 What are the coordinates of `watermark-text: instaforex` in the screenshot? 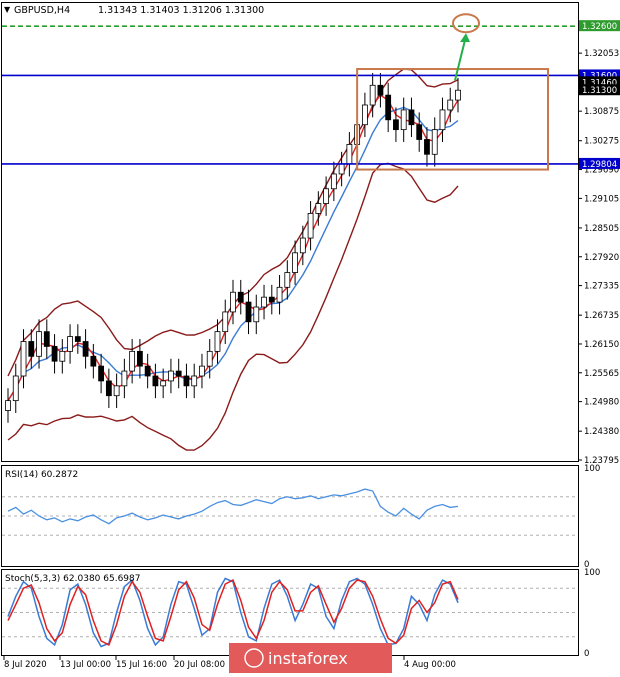 It's located at (308, 658).